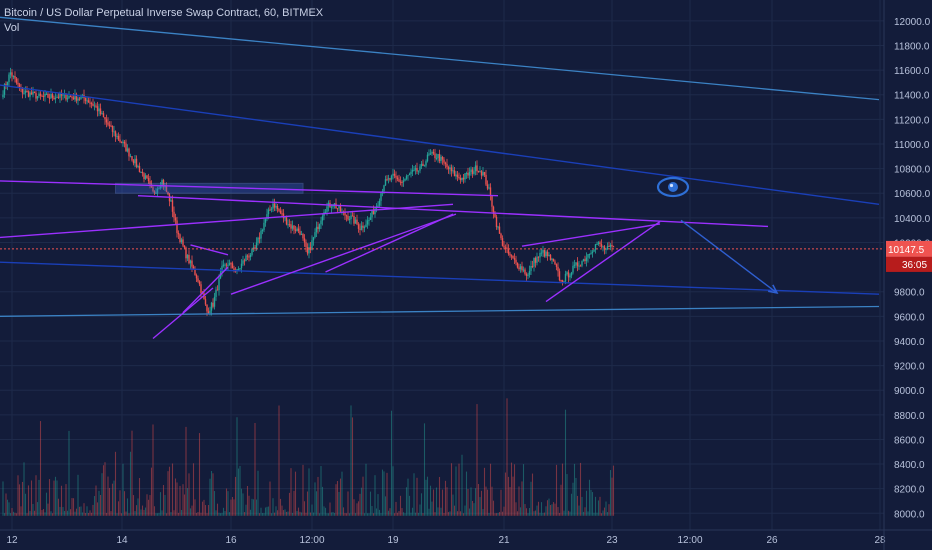 This screenshot has height=550, width=932. Describe the element at coordinates (912, 96) in the screenshot. I see `y-tick-label: 11400.0` at that location.